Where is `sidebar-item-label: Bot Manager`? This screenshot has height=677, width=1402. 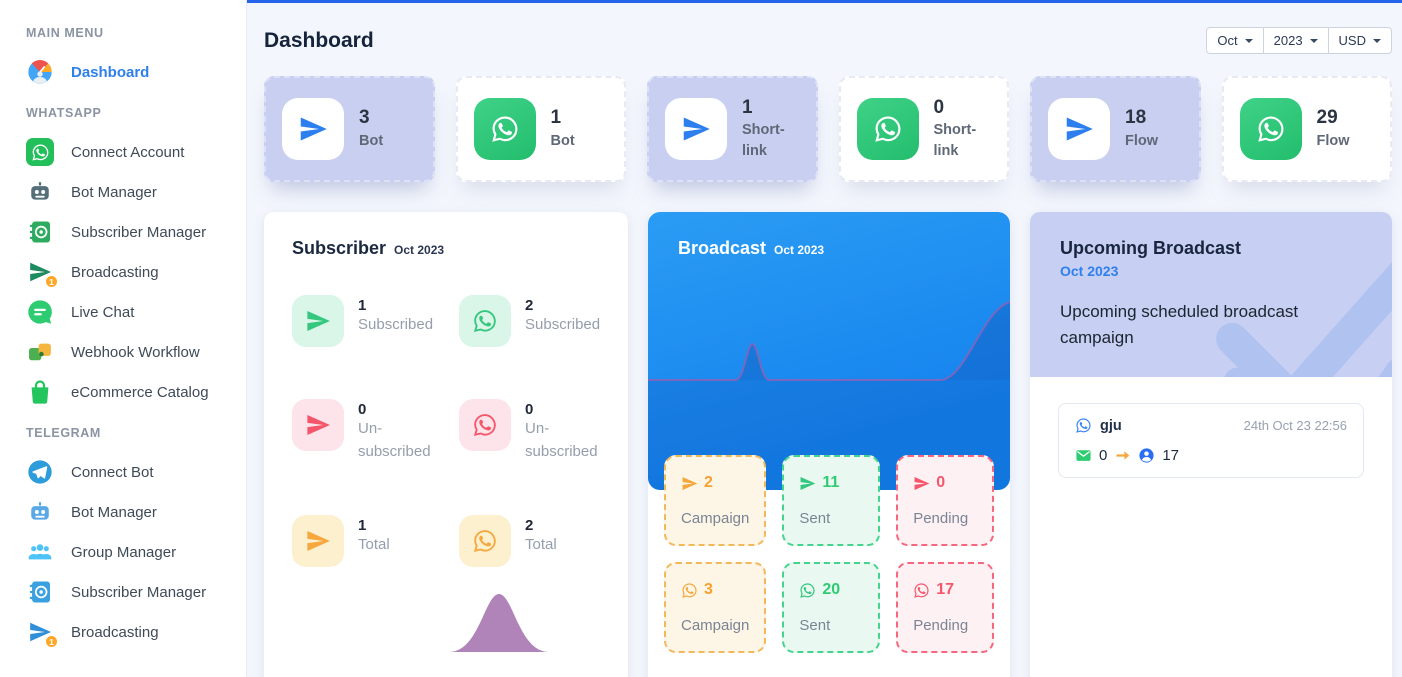
sidebar-item-label: Bot Manager is located at coordinates (114, 192).